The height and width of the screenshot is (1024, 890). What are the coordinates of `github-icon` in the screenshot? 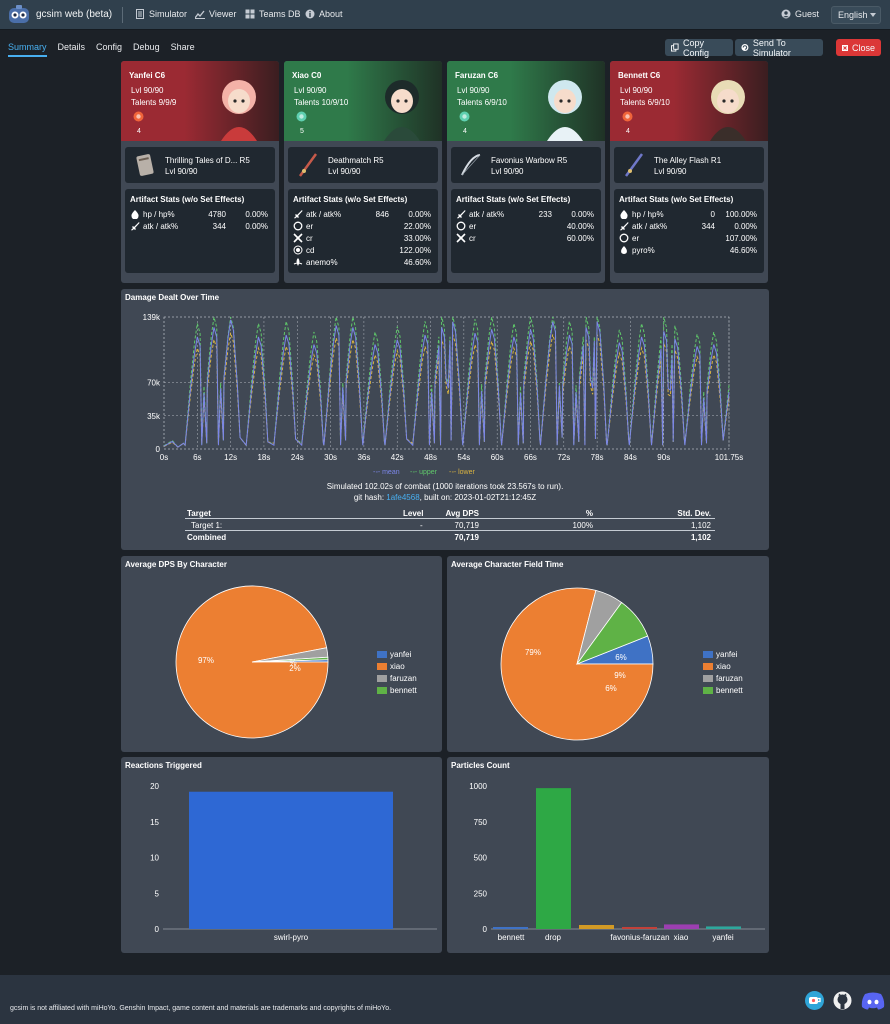 It's located at (842, 1000).